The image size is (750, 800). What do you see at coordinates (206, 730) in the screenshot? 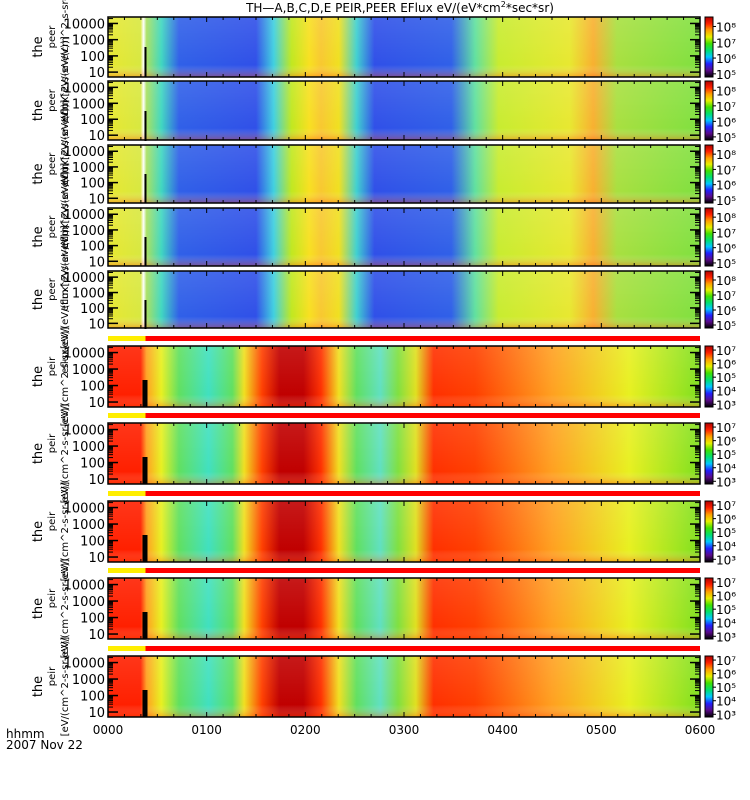
I see `x-tick-label: 0100` at bounding box center [206, 730].